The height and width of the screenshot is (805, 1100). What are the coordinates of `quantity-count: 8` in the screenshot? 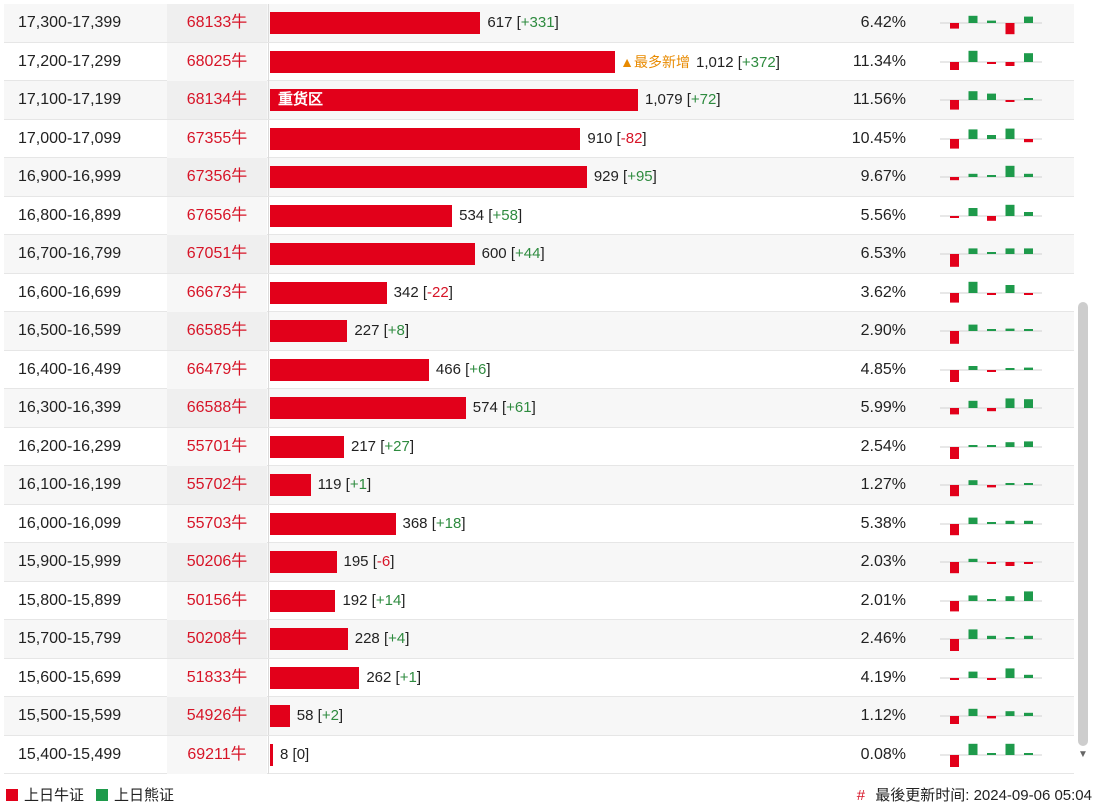 It's located at (284, 754).